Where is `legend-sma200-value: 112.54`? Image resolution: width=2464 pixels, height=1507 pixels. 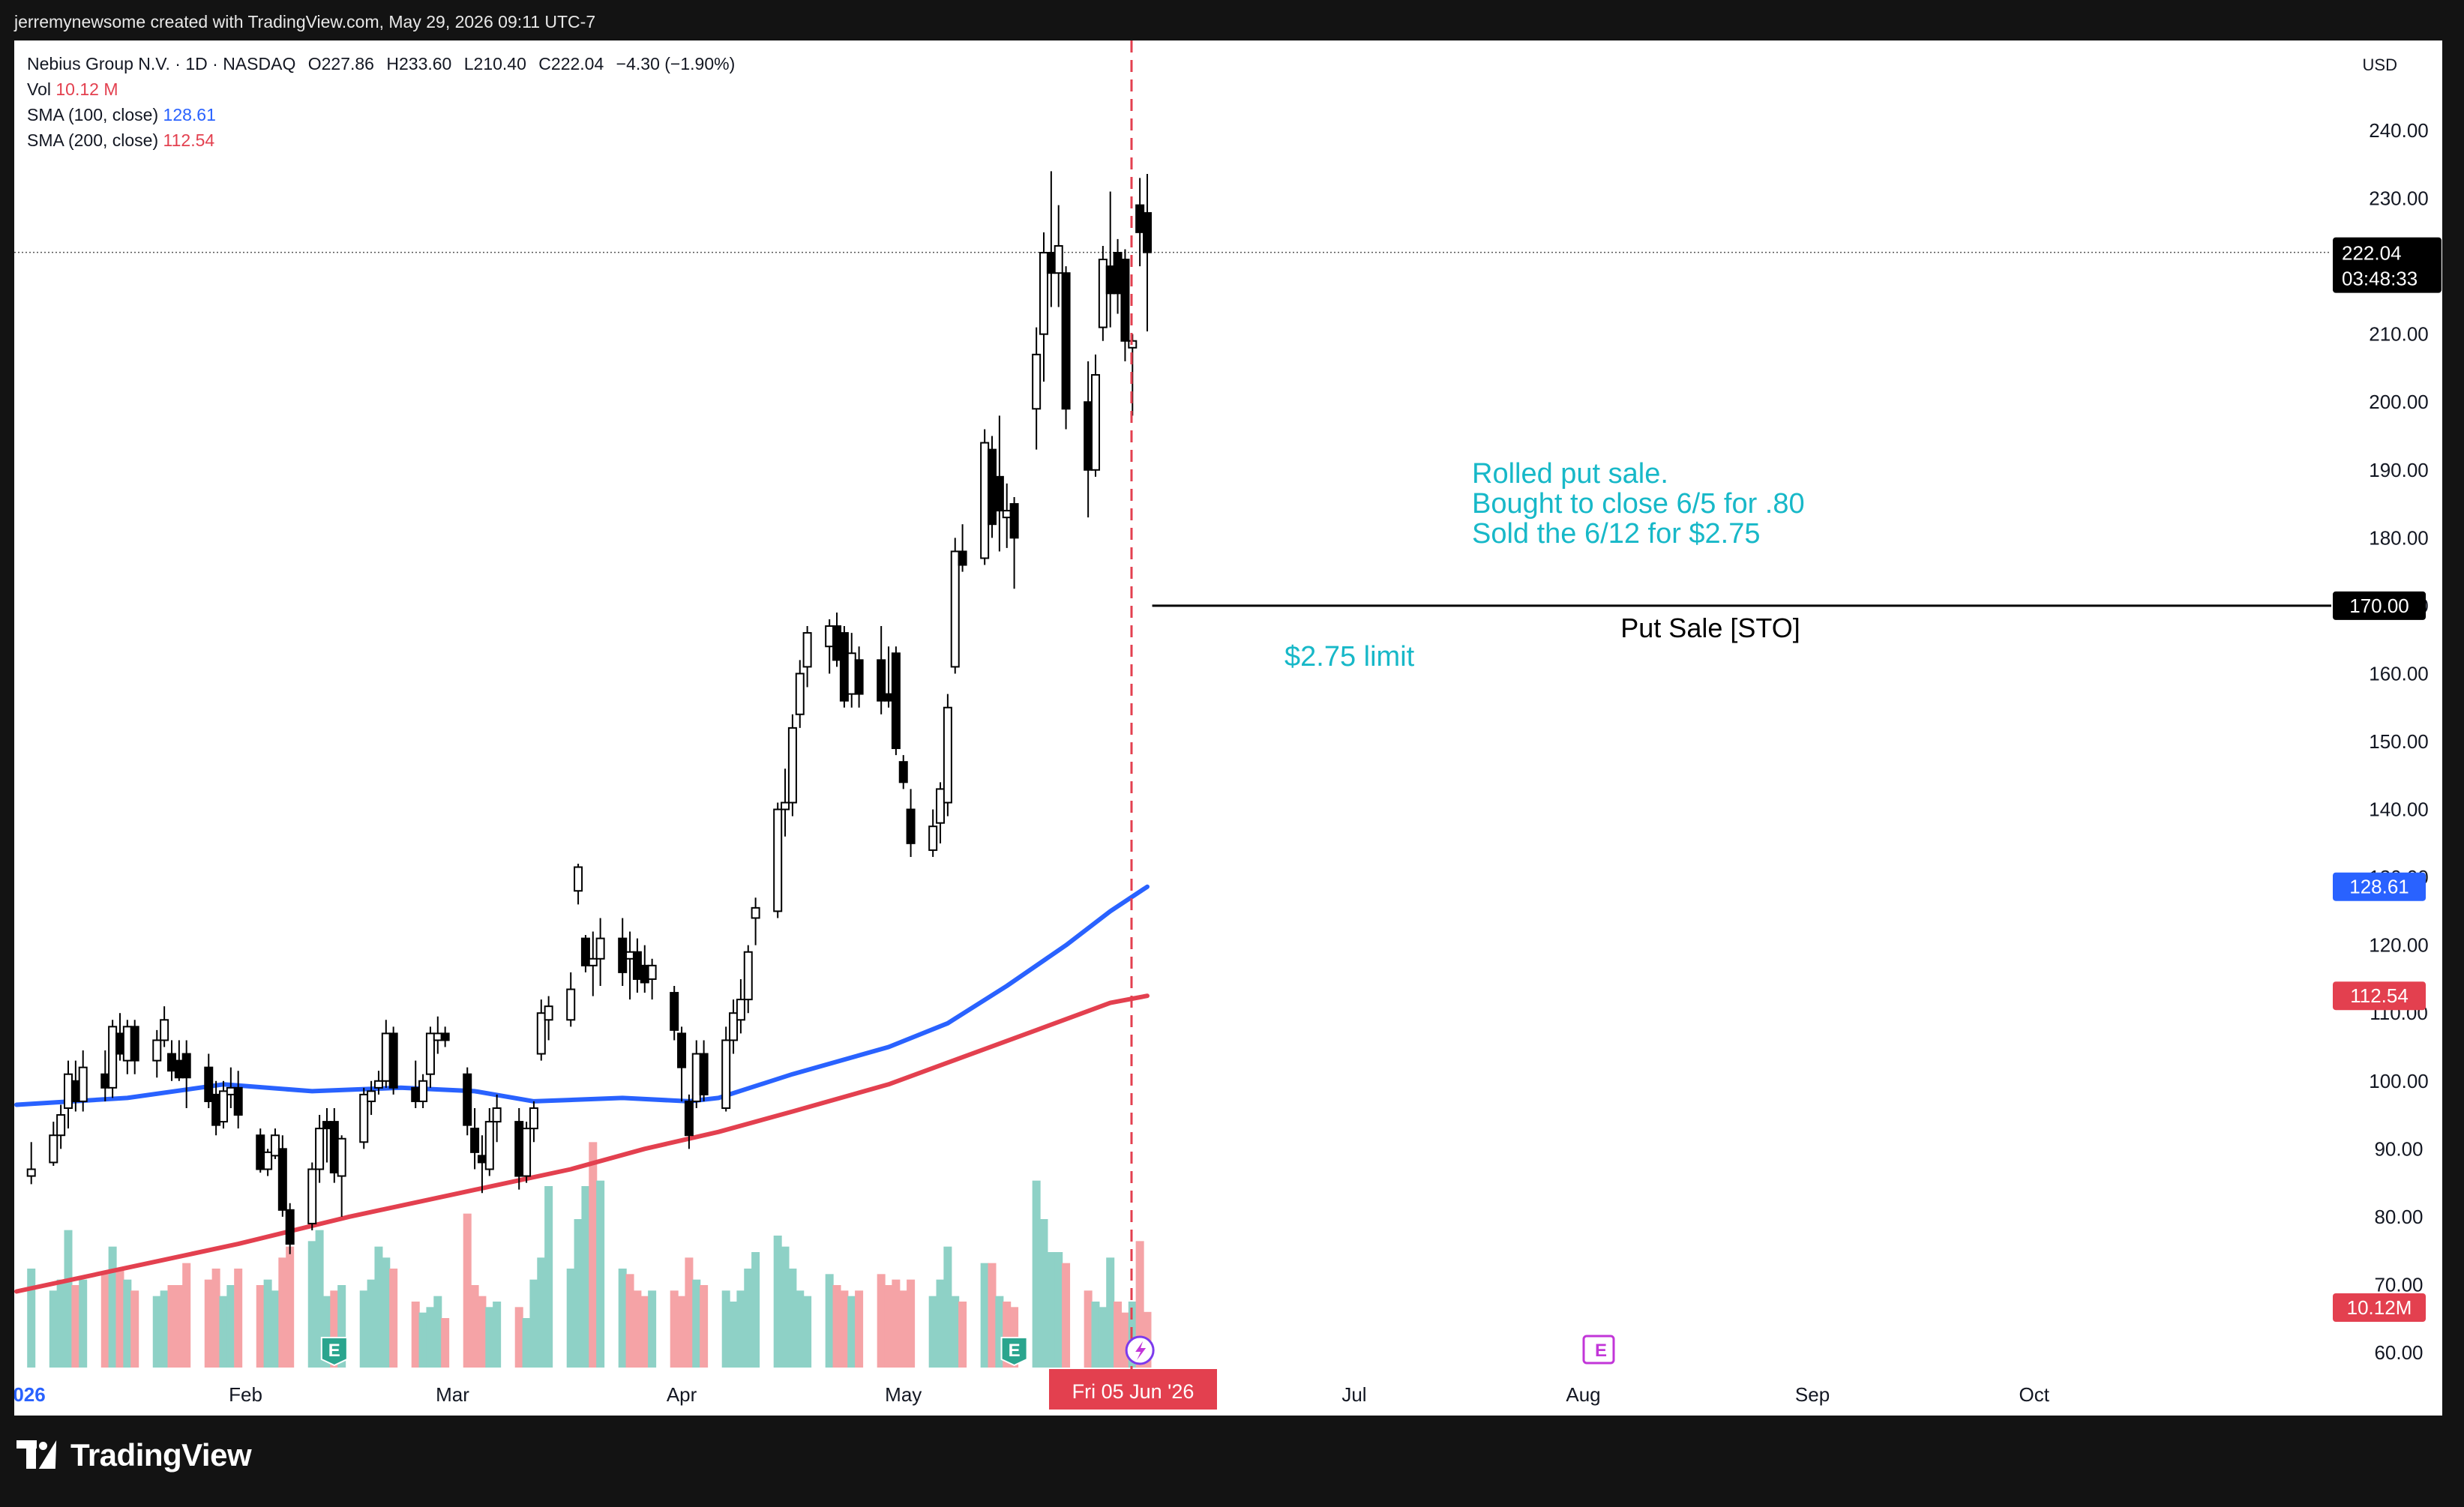 legend-sma200-value: 112.54 is located at coordinates (189, 140).